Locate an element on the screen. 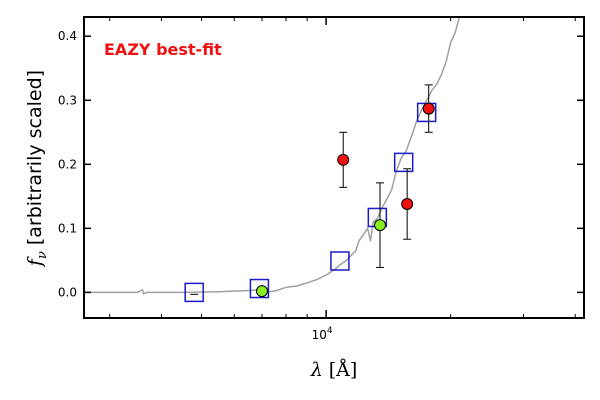  x-axis-symbol: λ is located at coordinates (316, 370).